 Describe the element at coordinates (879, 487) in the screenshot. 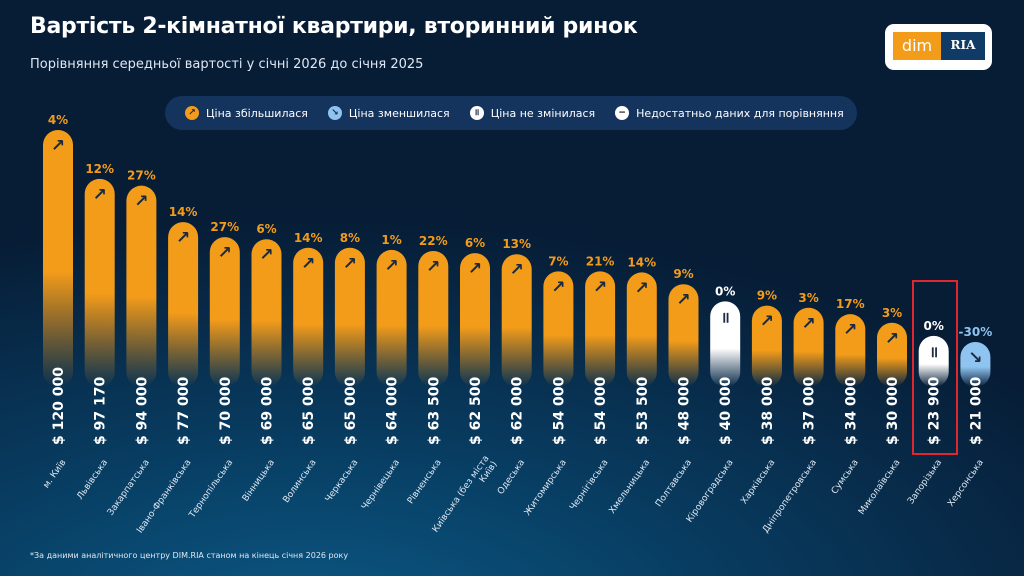

I see `category-label: Миколаївська` at that location.